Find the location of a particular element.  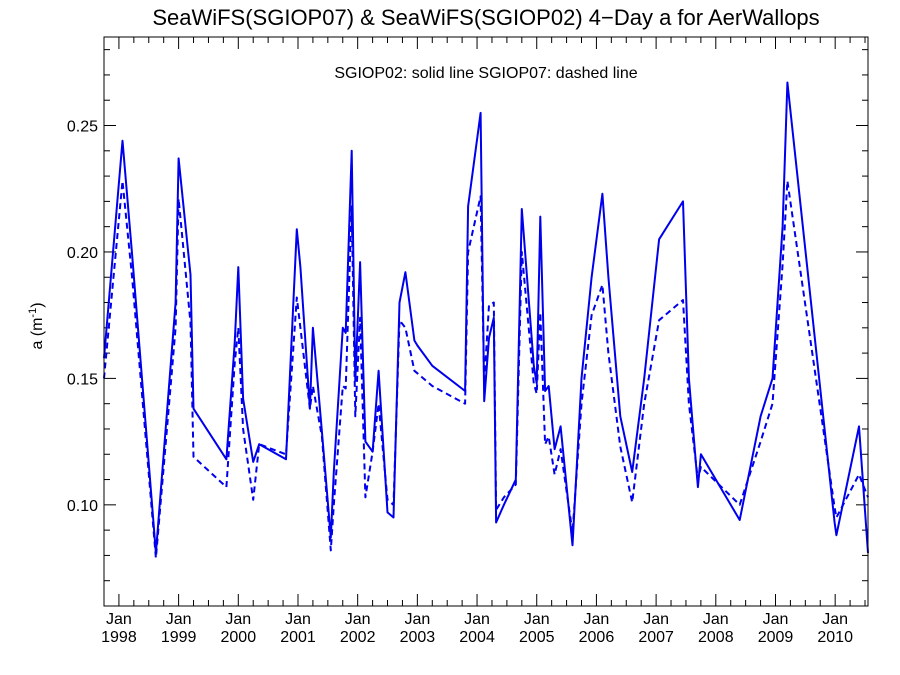

x-tick-year-label: 2008 is located at coordinates (716, 637).